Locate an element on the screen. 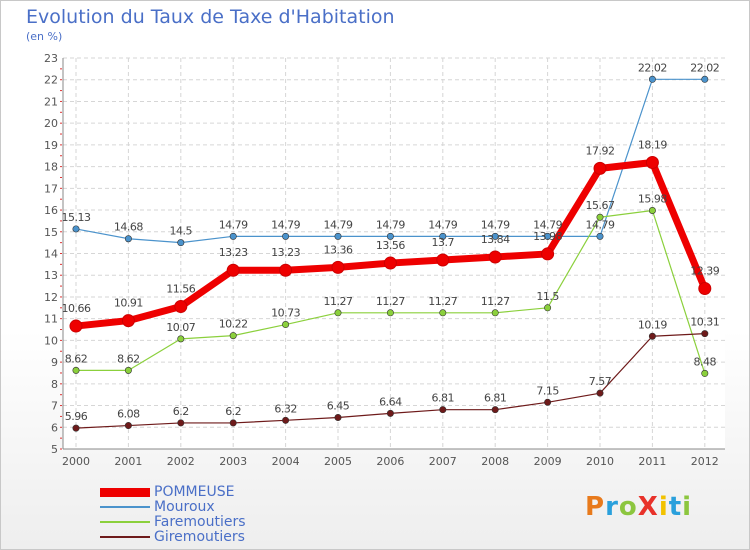 The width and height of the screenshot is (750, 550). y-tick-label: 15 is located at coordinates (51, 232).